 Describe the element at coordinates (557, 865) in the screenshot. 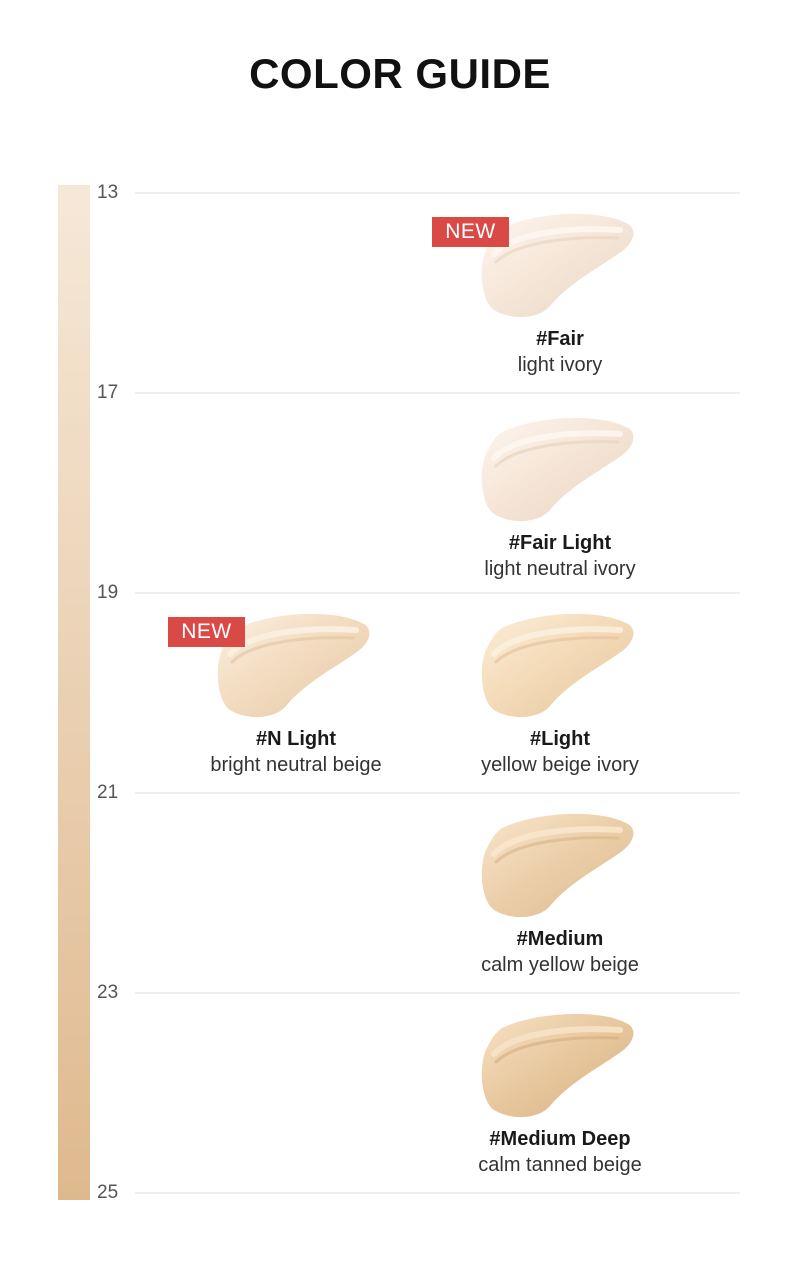

I see `swatch-medium-icon` at that location.